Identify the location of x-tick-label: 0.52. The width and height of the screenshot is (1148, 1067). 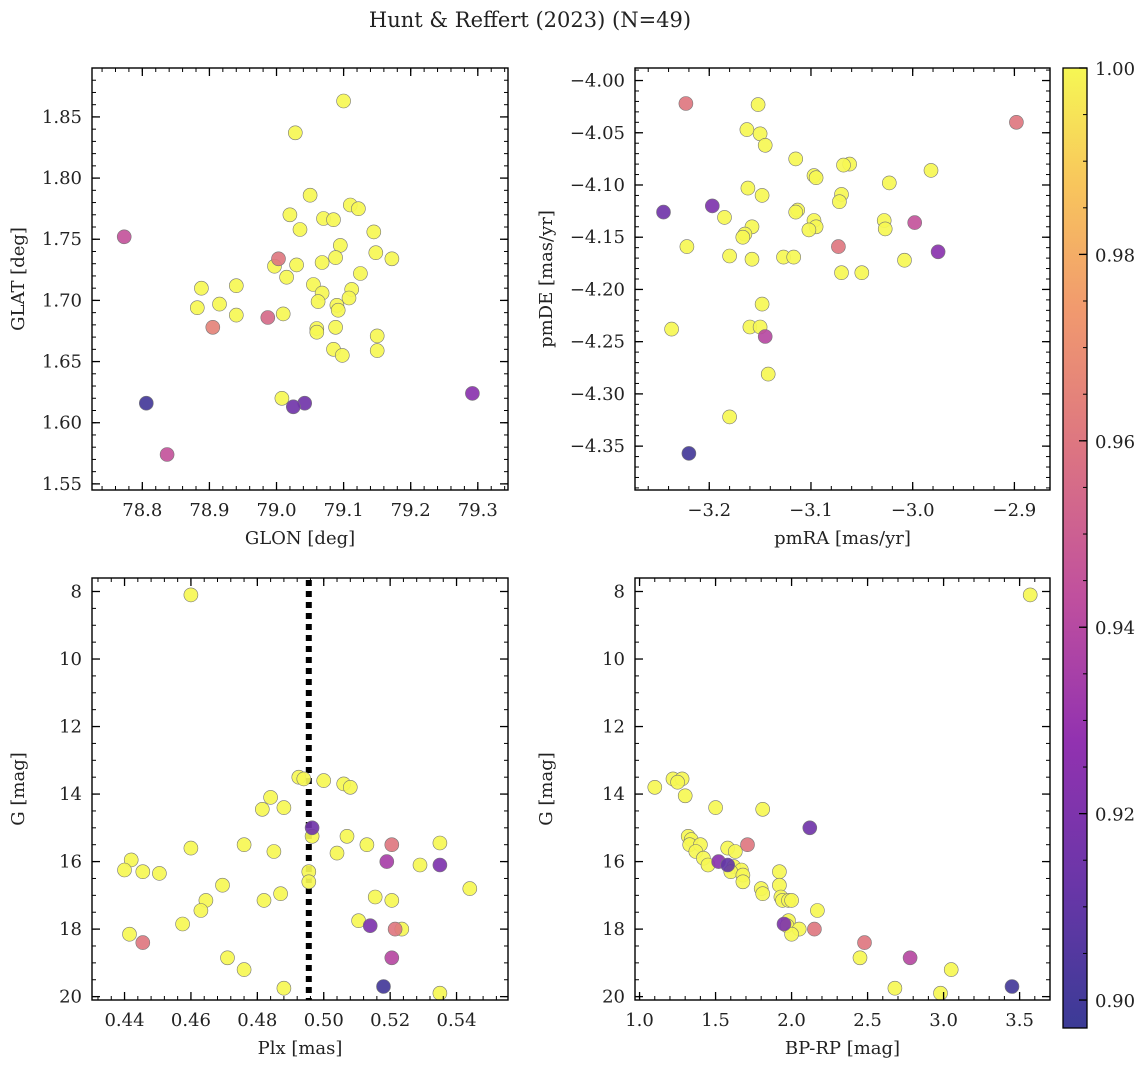
(390, 1020).